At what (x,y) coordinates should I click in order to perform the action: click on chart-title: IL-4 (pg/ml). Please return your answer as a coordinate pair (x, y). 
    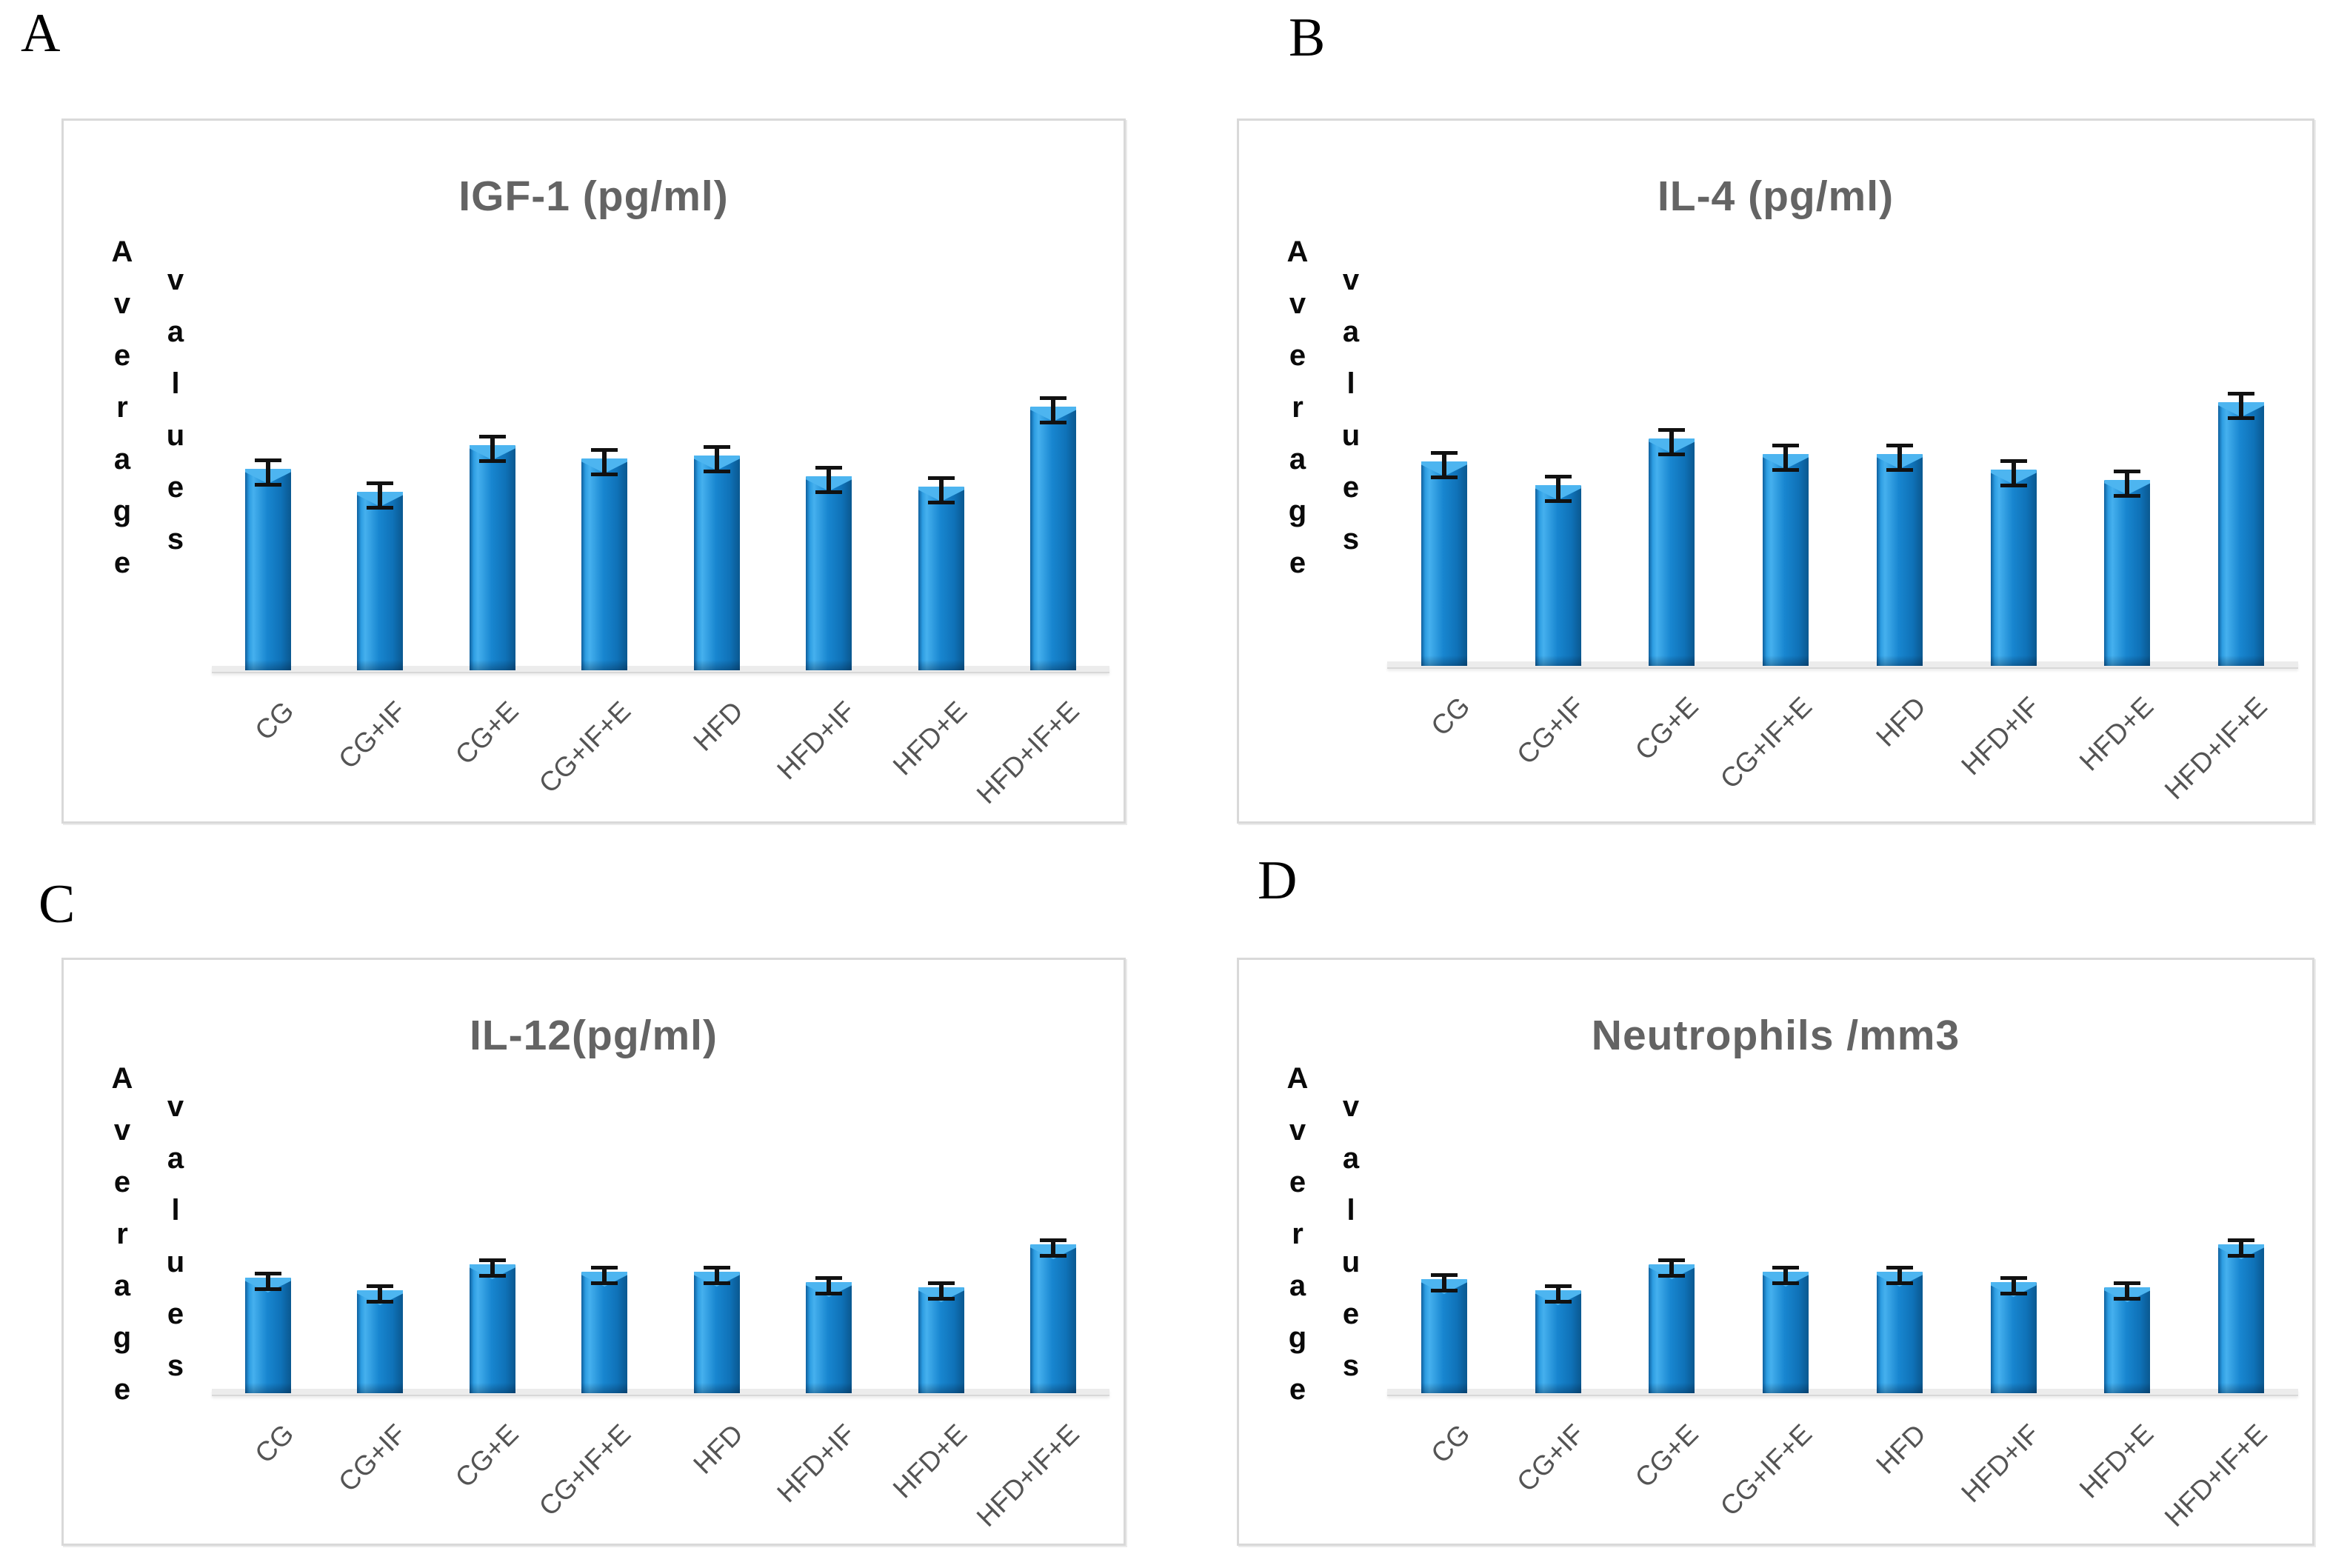
    Looking at the image, I should click on (1776, 197).